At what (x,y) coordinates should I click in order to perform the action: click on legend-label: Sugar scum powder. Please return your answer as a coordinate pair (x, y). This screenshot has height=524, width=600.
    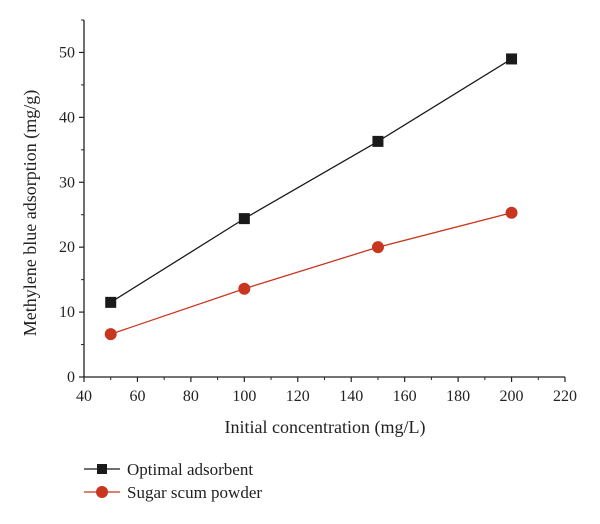
    Looking at the image, I should click on (194, 492).